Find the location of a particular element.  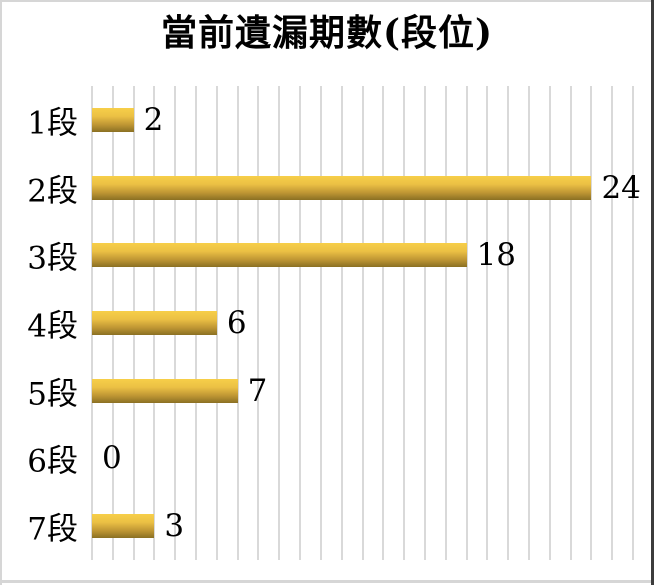

value-label: 7 is located at coordinates (257, 390).